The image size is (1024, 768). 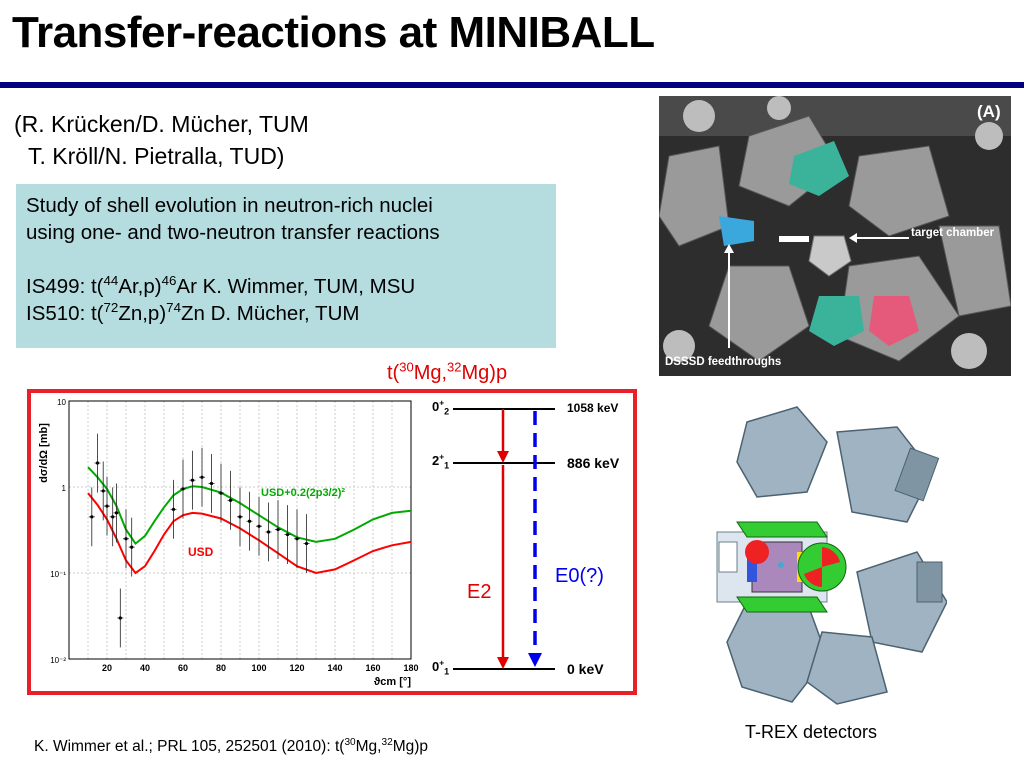 I want to click on y-tick-label: 10, so click(x=61, y=402).